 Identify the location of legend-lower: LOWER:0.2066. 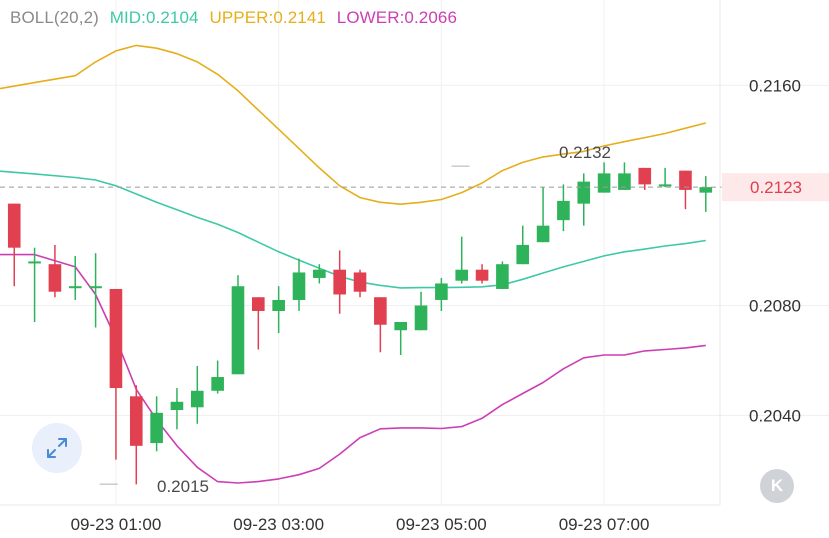
(397, 17).